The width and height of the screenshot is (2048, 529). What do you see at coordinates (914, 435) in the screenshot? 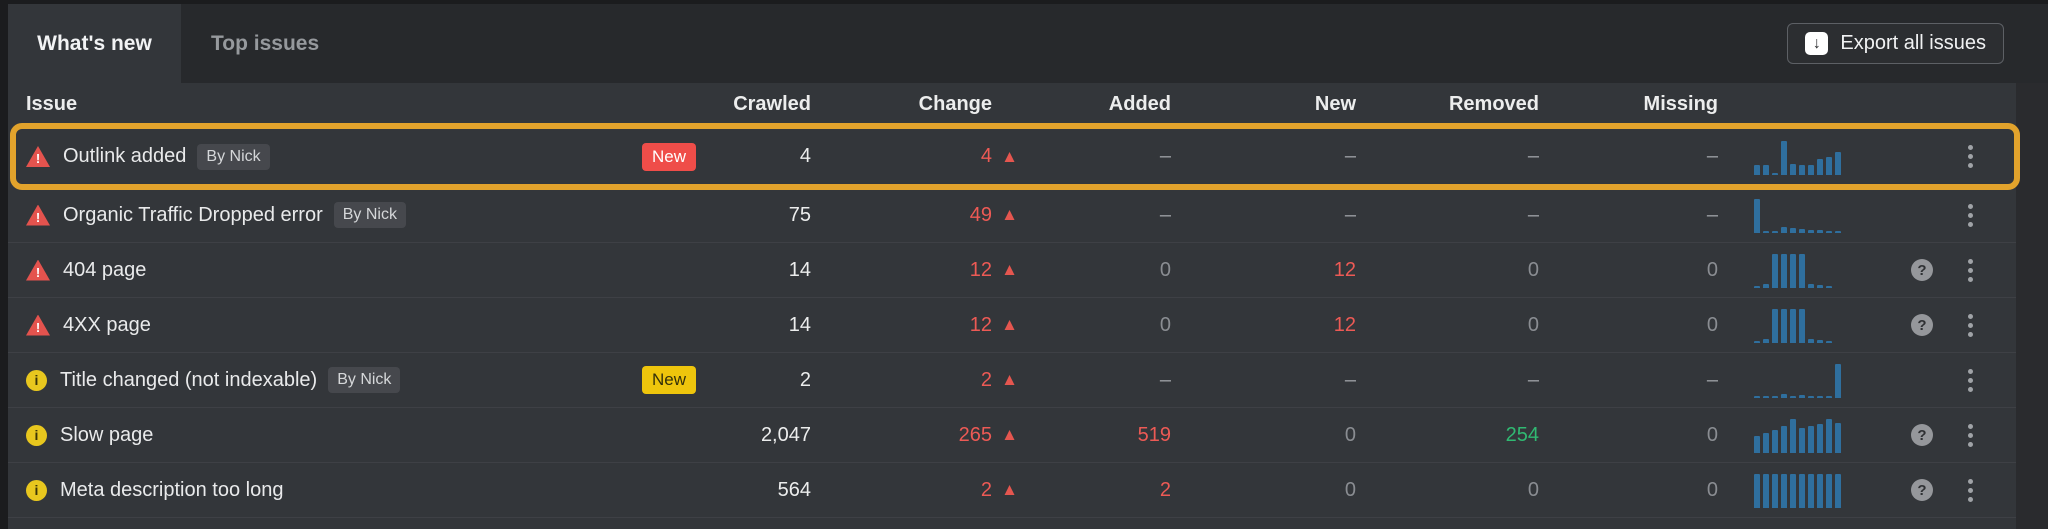
I see `change-cell: 265 ▲` at bounding box center [914, 435].